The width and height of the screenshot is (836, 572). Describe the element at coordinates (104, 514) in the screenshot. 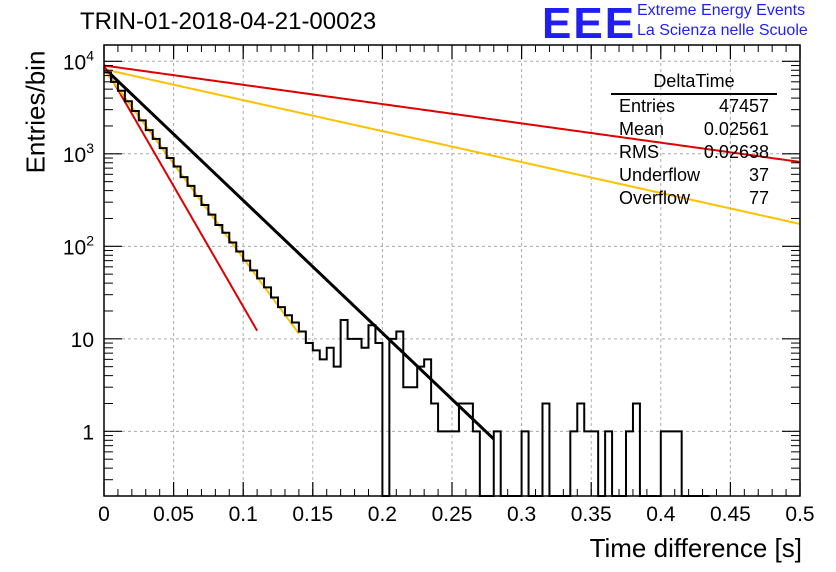

I see `x-tick-label: 0` at that location.